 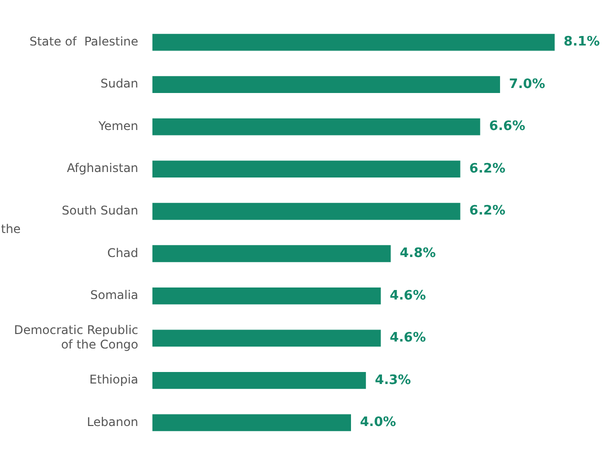 I want to click on y-tick-label: Sudan, so click(x=119, y=83).